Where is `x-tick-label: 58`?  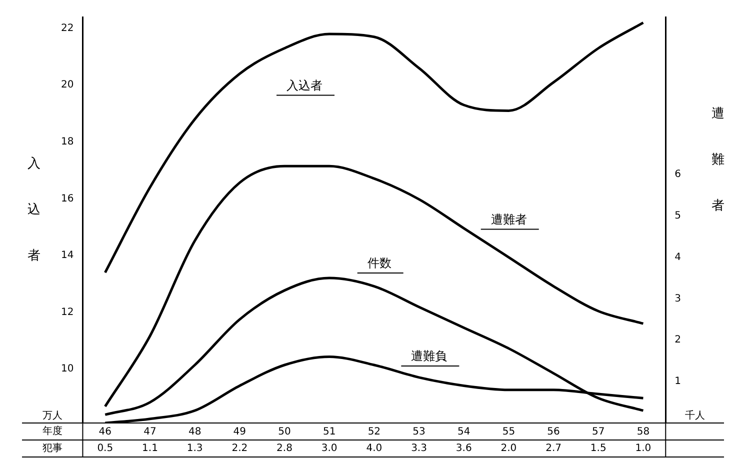 x-tick-label: 58 is located at coordinates (643, 432).